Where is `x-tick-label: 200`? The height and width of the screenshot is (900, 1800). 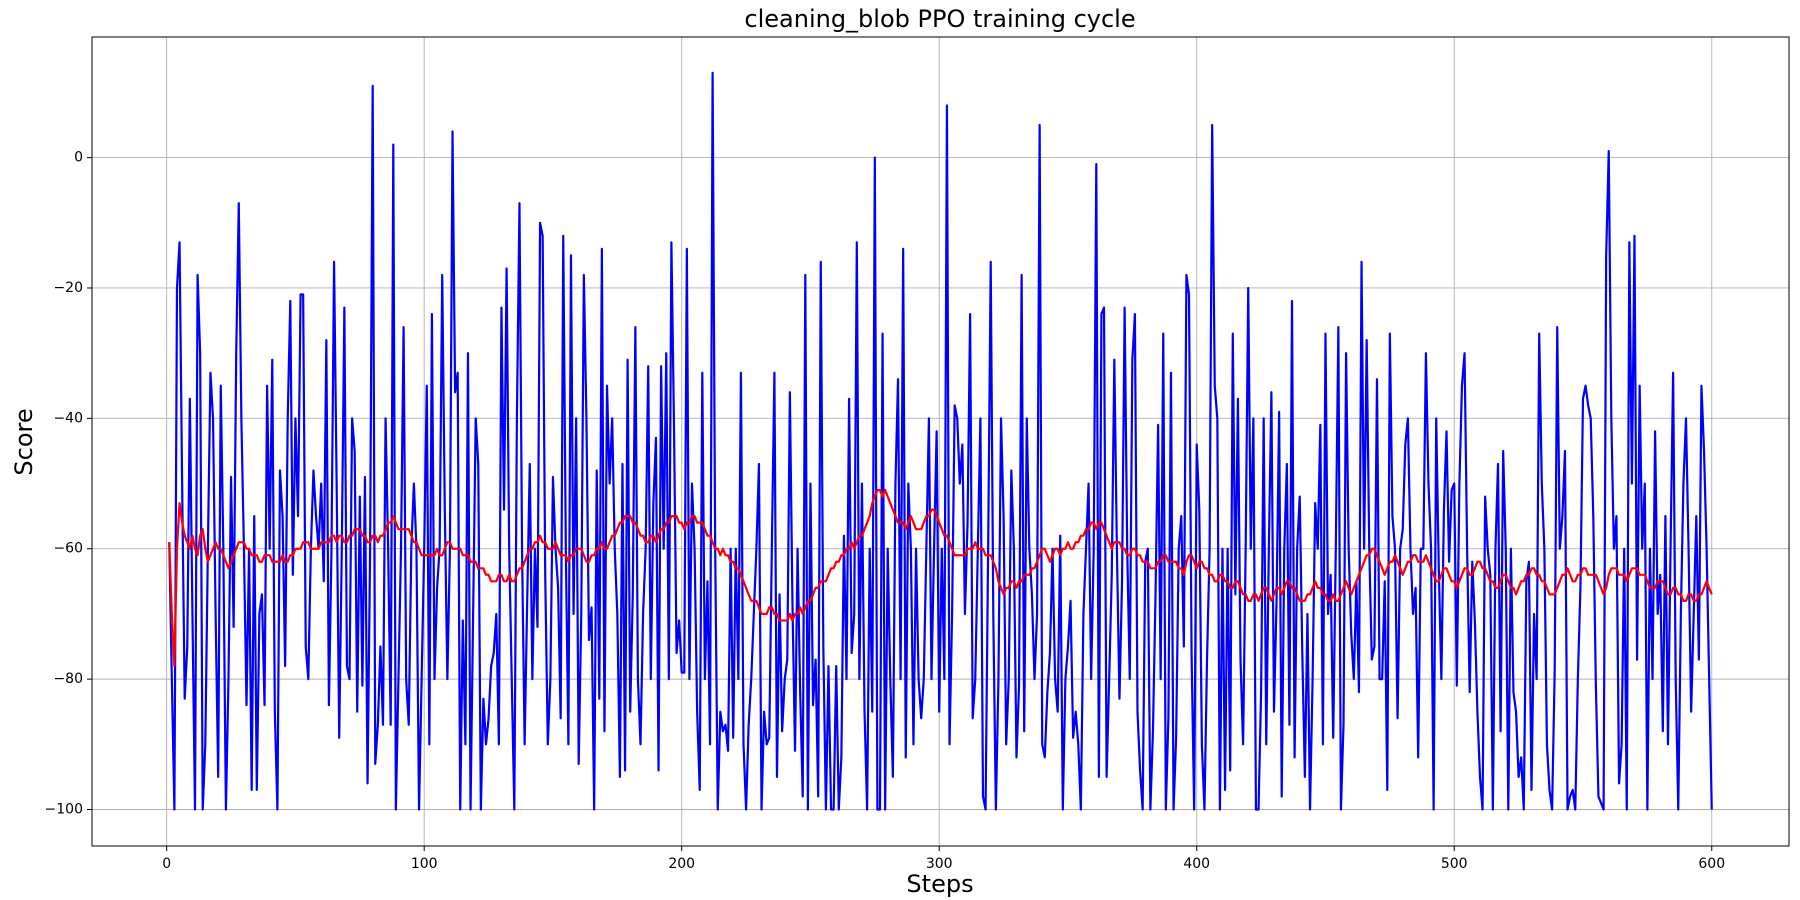 x-tick-label: 200 is located at coordinates (681, 864).